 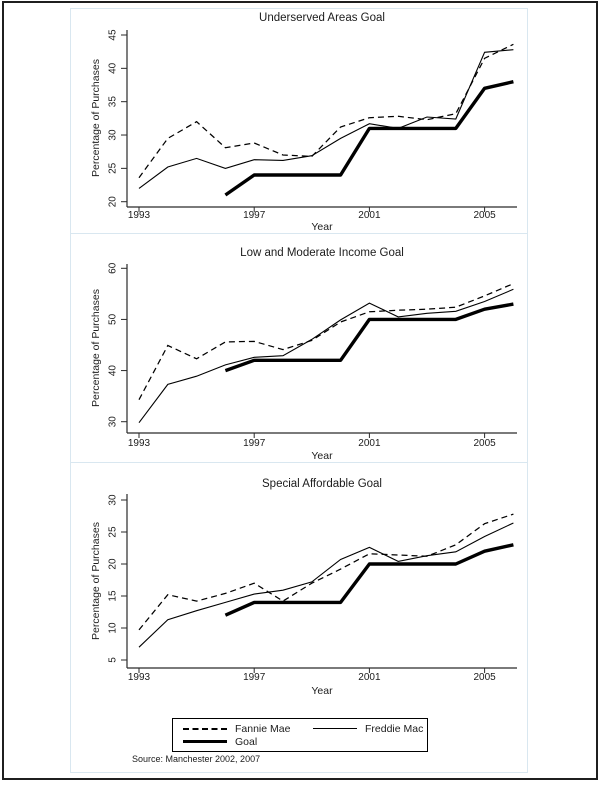 What do you see at coordinates (139, 443) in the screenshot?
I see `panel-2-x-tick-label: 1993` at bounding box center [139, 443].